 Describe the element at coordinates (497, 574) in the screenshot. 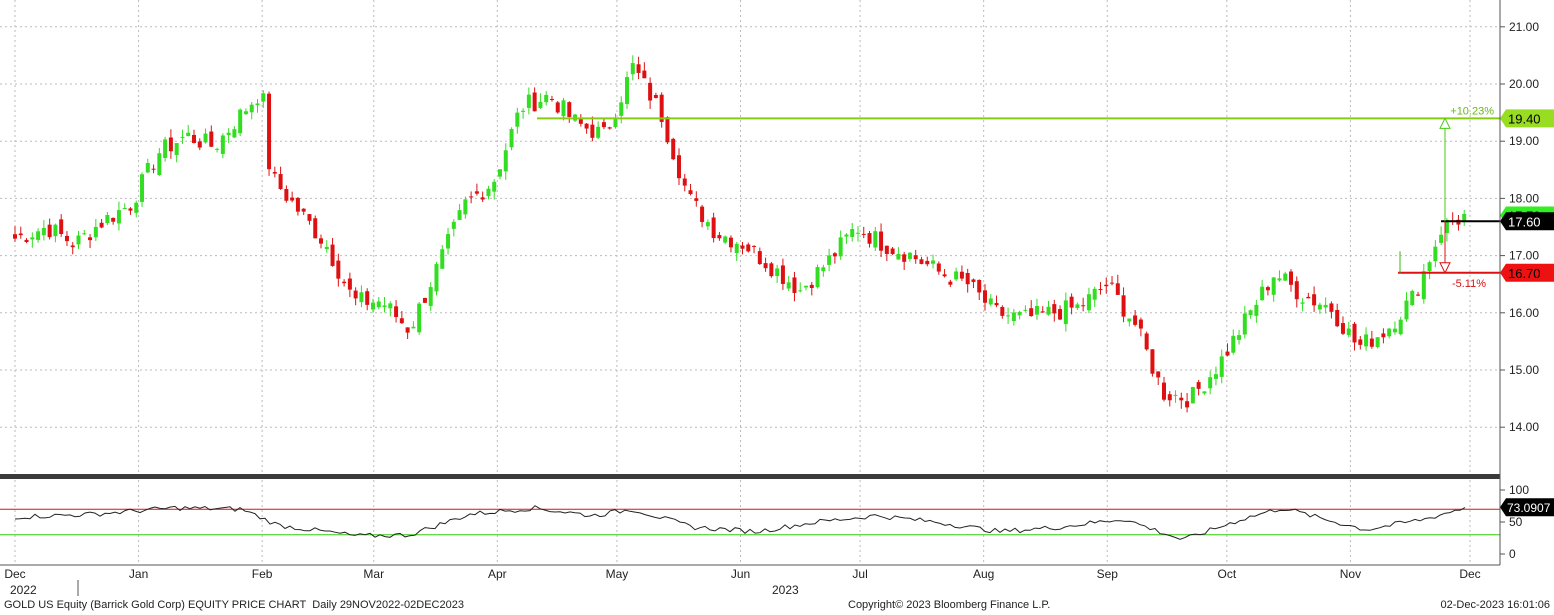

I see `x-tick-label: Apr` at that location.